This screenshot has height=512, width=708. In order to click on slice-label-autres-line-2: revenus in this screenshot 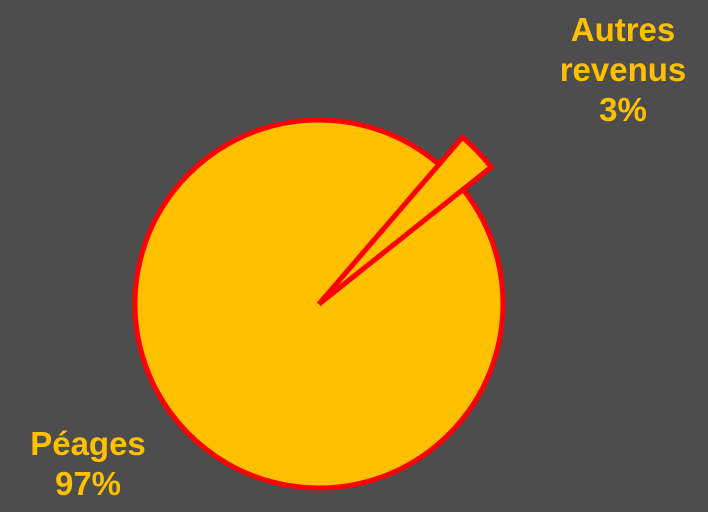, I will do `click(623, 69)`.